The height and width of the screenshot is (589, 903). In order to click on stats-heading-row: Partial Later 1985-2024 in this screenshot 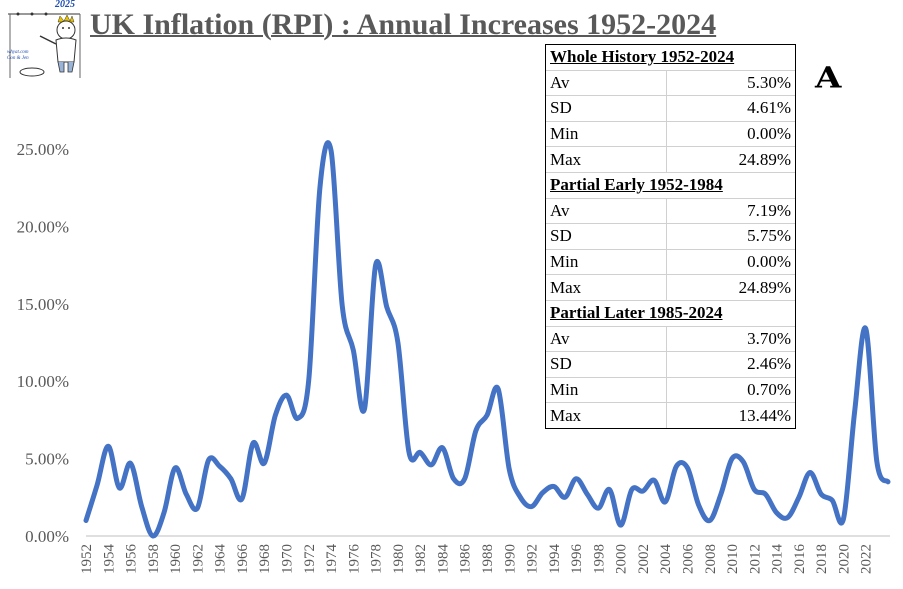, I will do `click(670, 313)`.